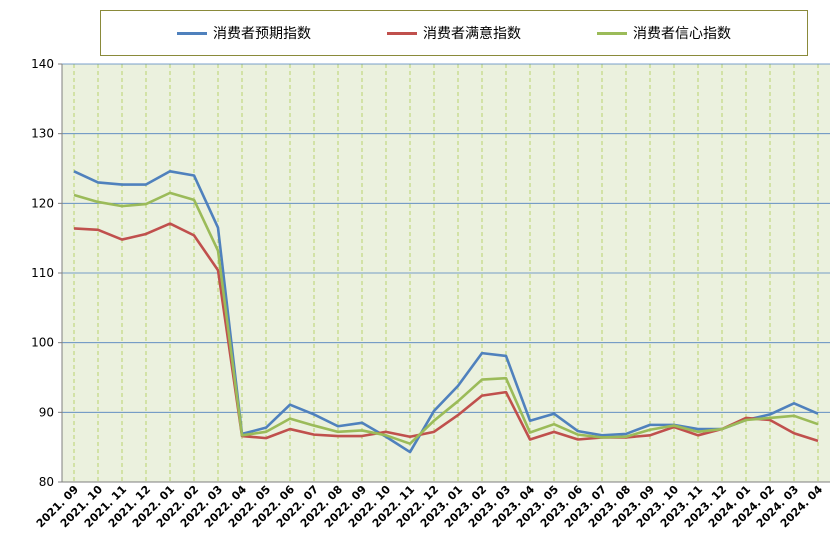 The height and width of the screenshot is (548, 838). I want to click on y-tick-label: 90, so click(46, 412).